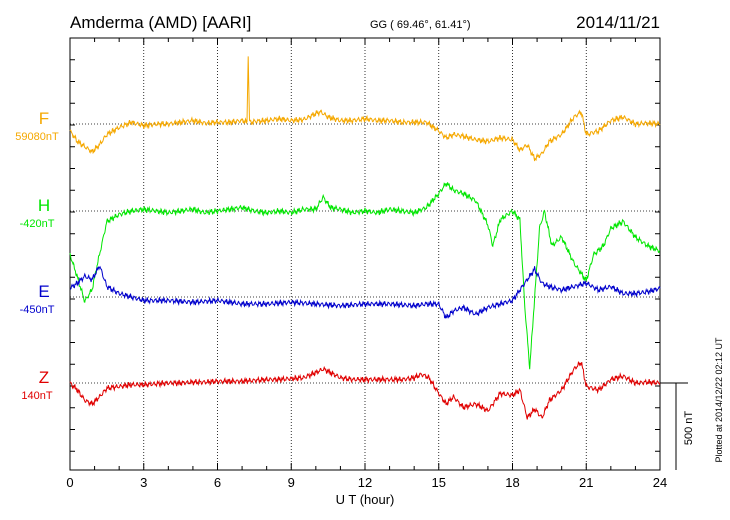  Describe the element at coordinates (37, 224) in the screenshot. I see `series-baseline-h: -420nT` at that location.